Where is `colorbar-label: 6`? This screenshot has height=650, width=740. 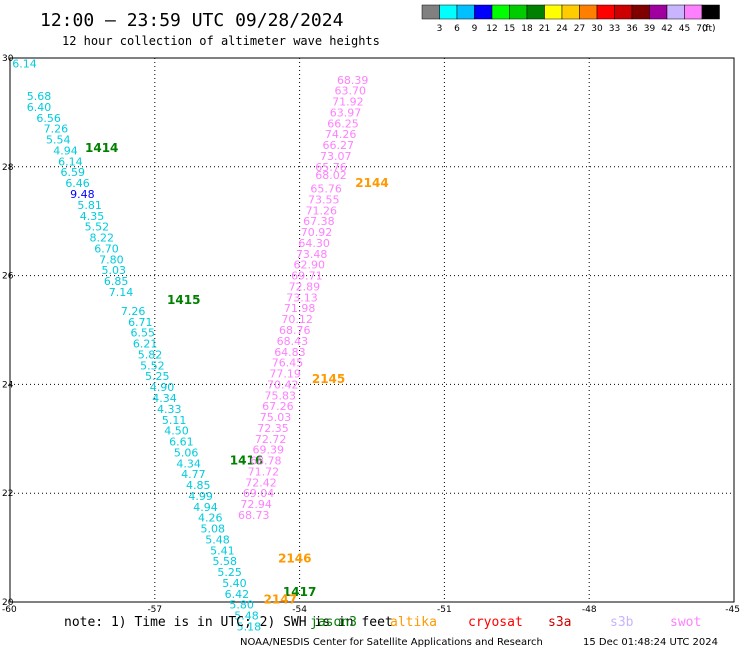
colorbar-label: 6 is located at coordinates (457, 29).